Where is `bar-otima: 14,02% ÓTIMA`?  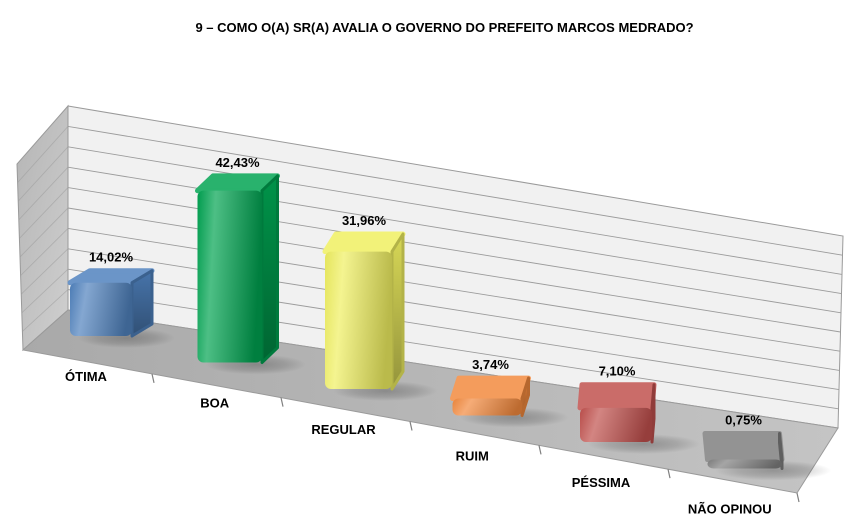
bar-otima: 14,02% ÓTIMA is located at coordinates (120, 317).